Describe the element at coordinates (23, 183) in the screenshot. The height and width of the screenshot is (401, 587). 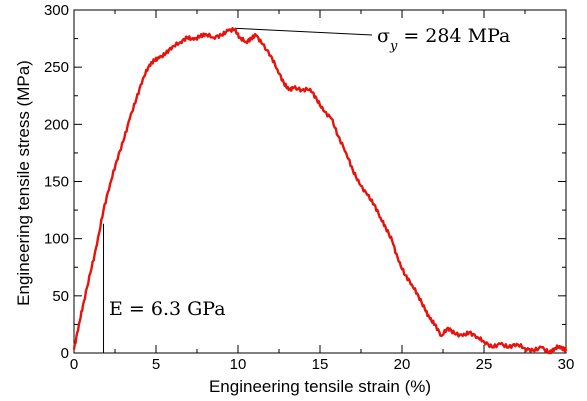
I see `y-axis-title: Engineering tensile stress (MPa)` at that location.